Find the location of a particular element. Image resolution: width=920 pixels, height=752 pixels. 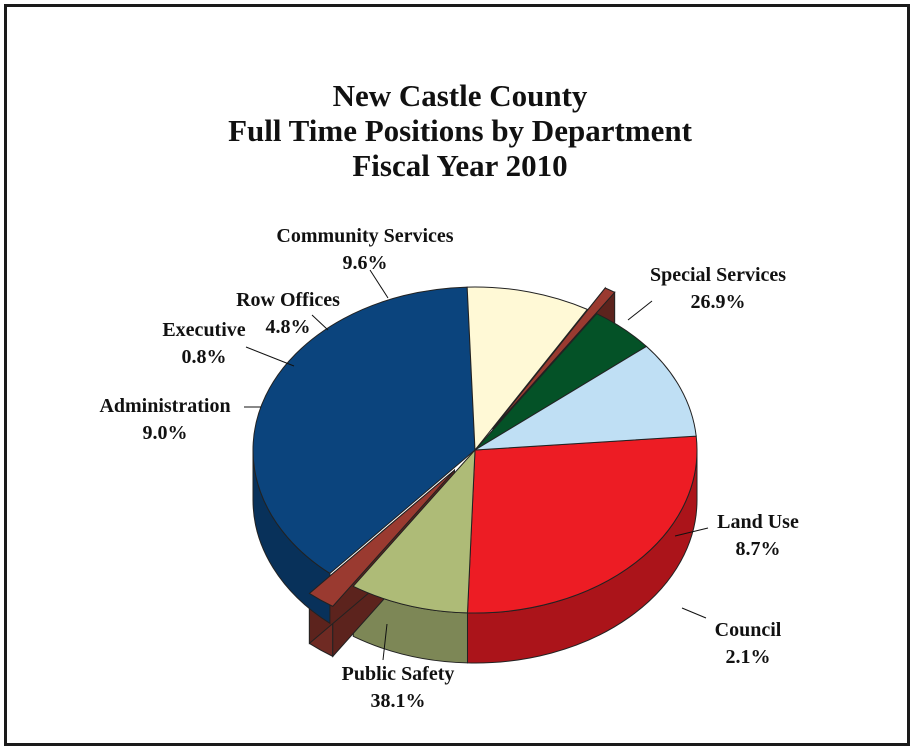

slice-label: Council is located at coordinates (748, 630).